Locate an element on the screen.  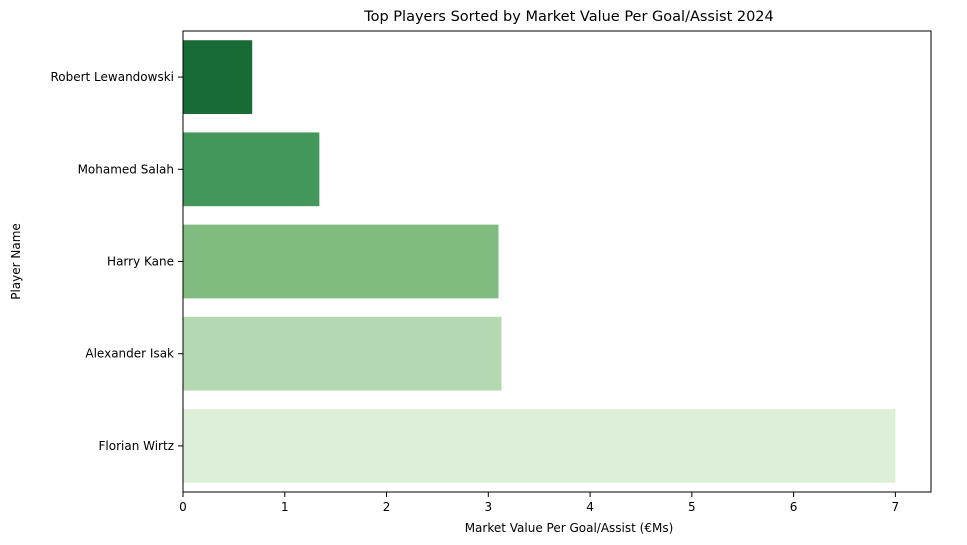
x-tick-label: 2 is located at coordinates (387, 507).